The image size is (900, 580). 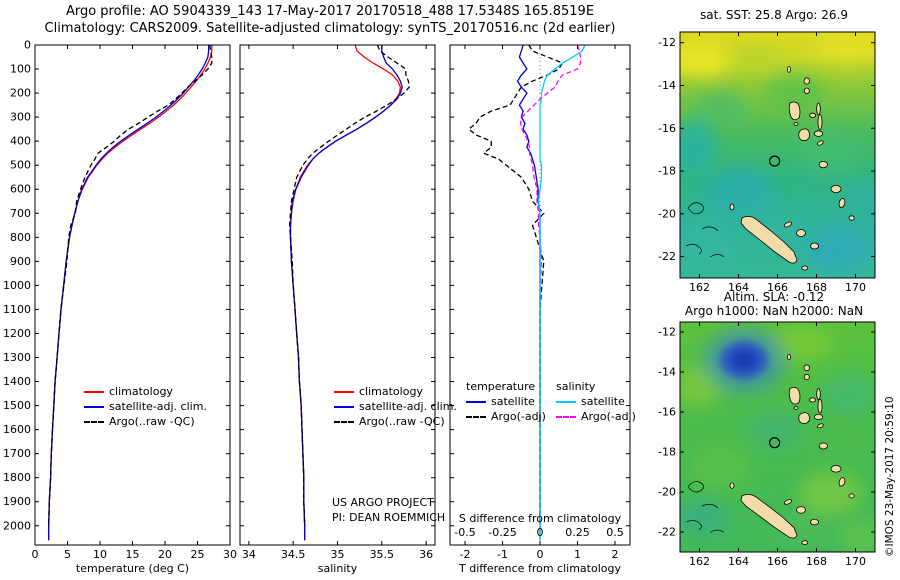 I want to click on s-diff-satellite-line, so click(x=561, y=292).